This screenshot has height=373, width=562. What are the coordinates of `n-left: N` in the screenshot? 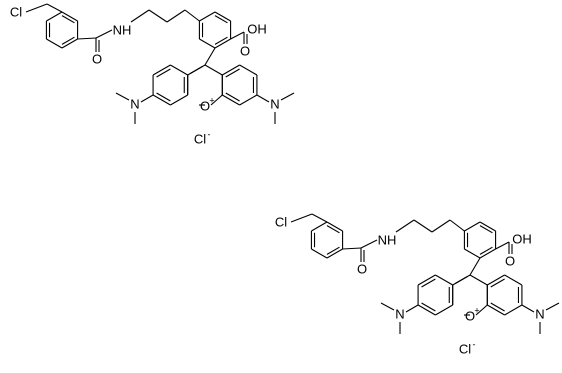 It's located at (399, 313).